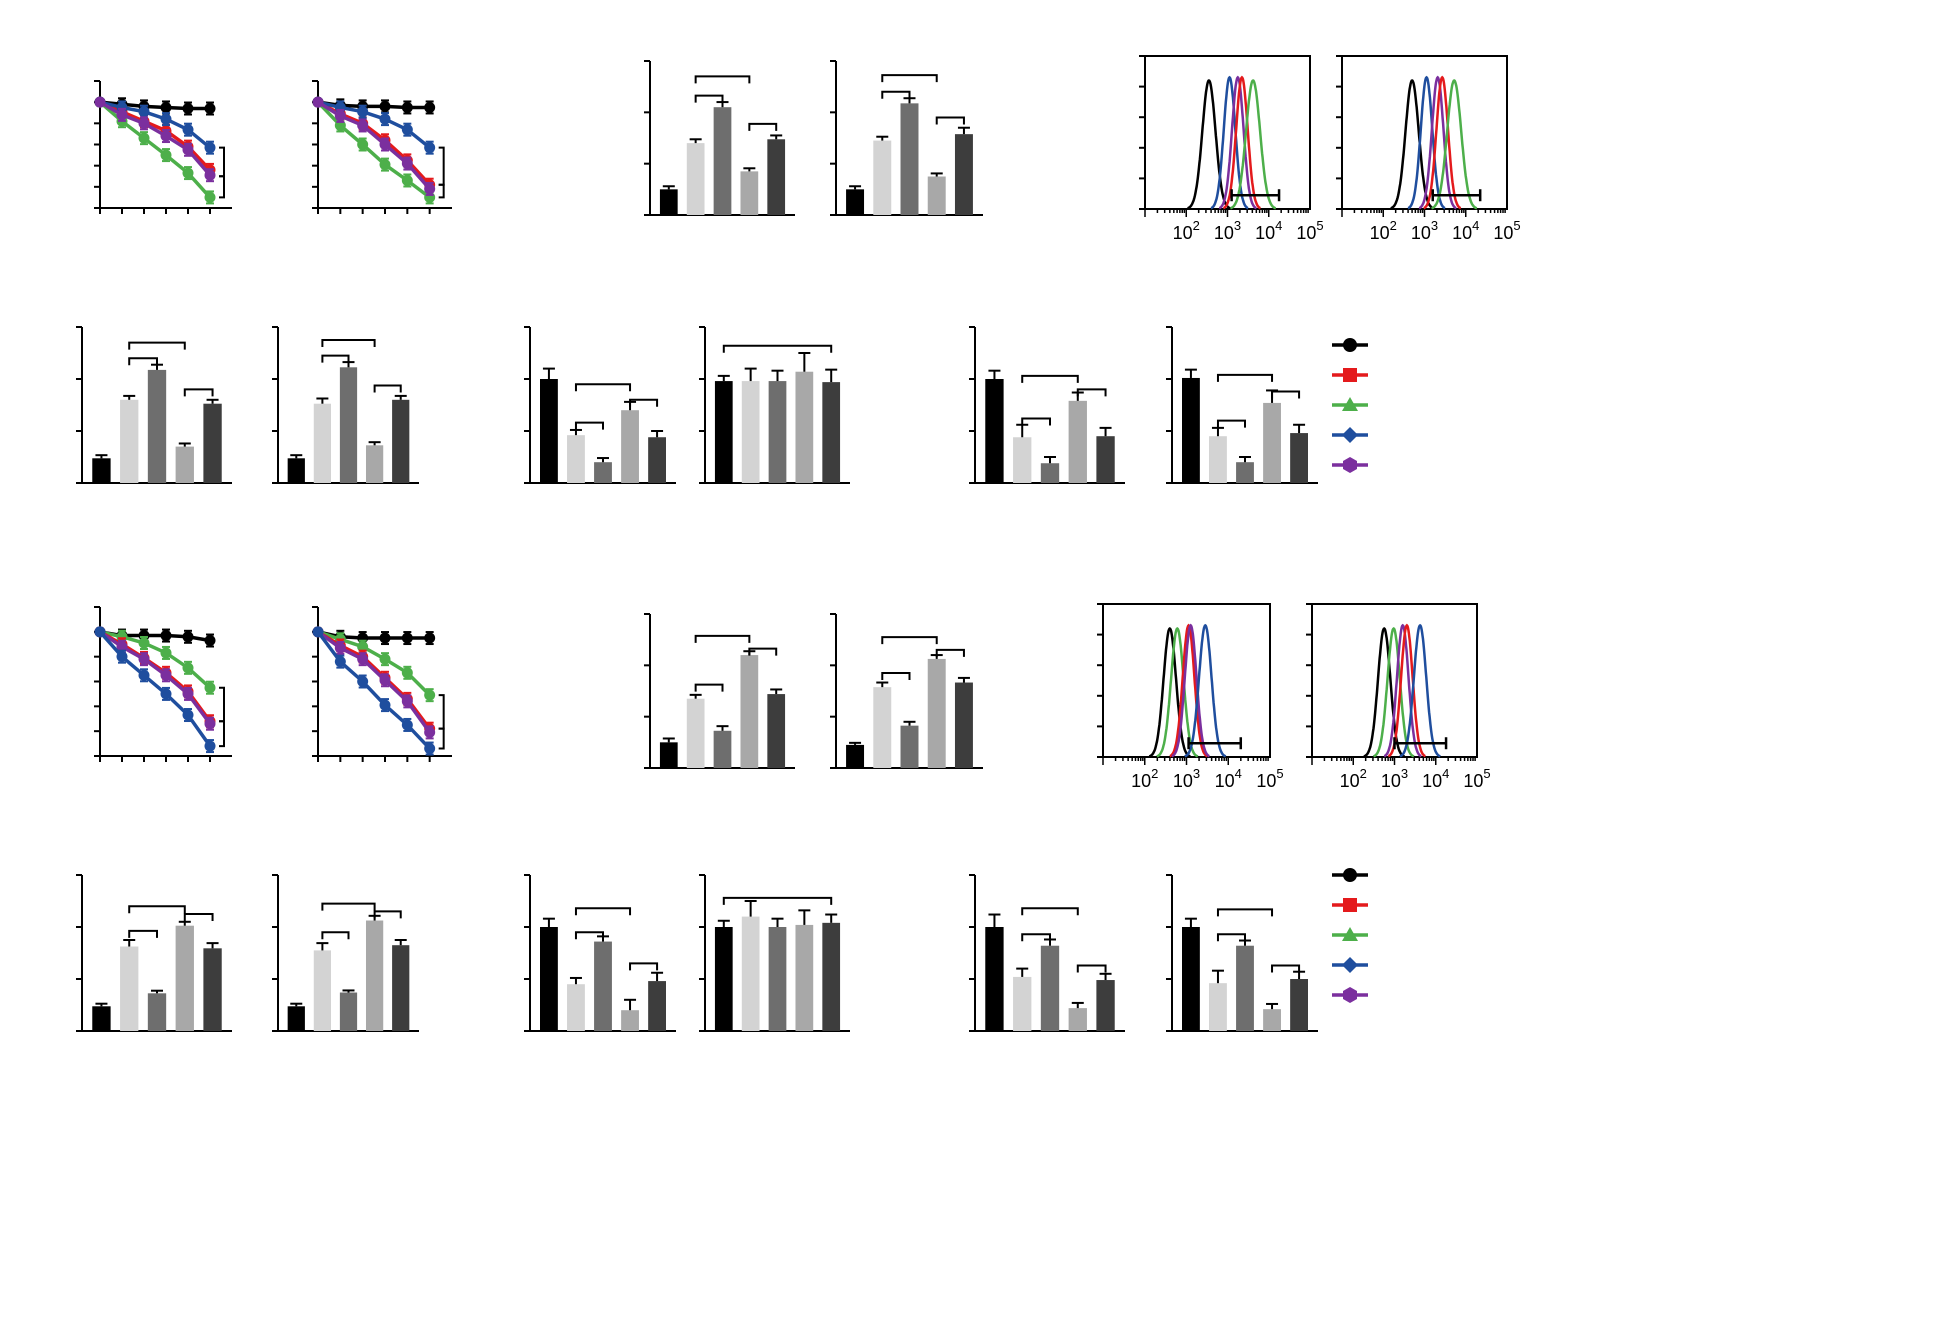  Describe the element at coordinates (1196, 773) in the screenshot. I see `x-tick-exponent: 3` at that location.